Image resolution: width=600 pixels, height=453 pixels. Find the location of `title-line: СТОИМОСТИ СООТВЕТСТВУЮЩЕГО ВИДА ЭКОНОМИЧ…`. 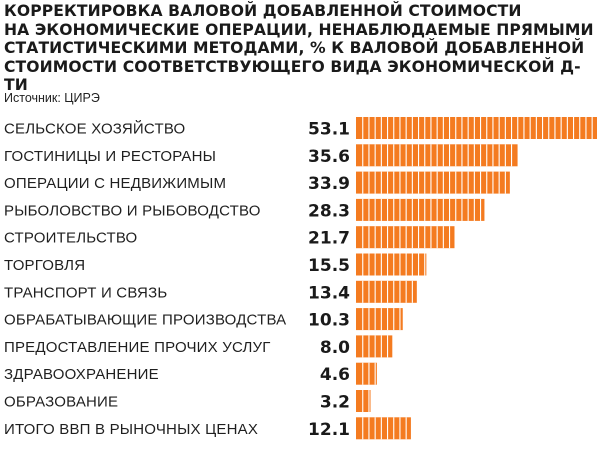

title-line: СТОИМОСТИ СООТВЕТСТВУЮЩЕГО ВИДА ЭКОНОМИЧ… is located at coordinates (292, 76).